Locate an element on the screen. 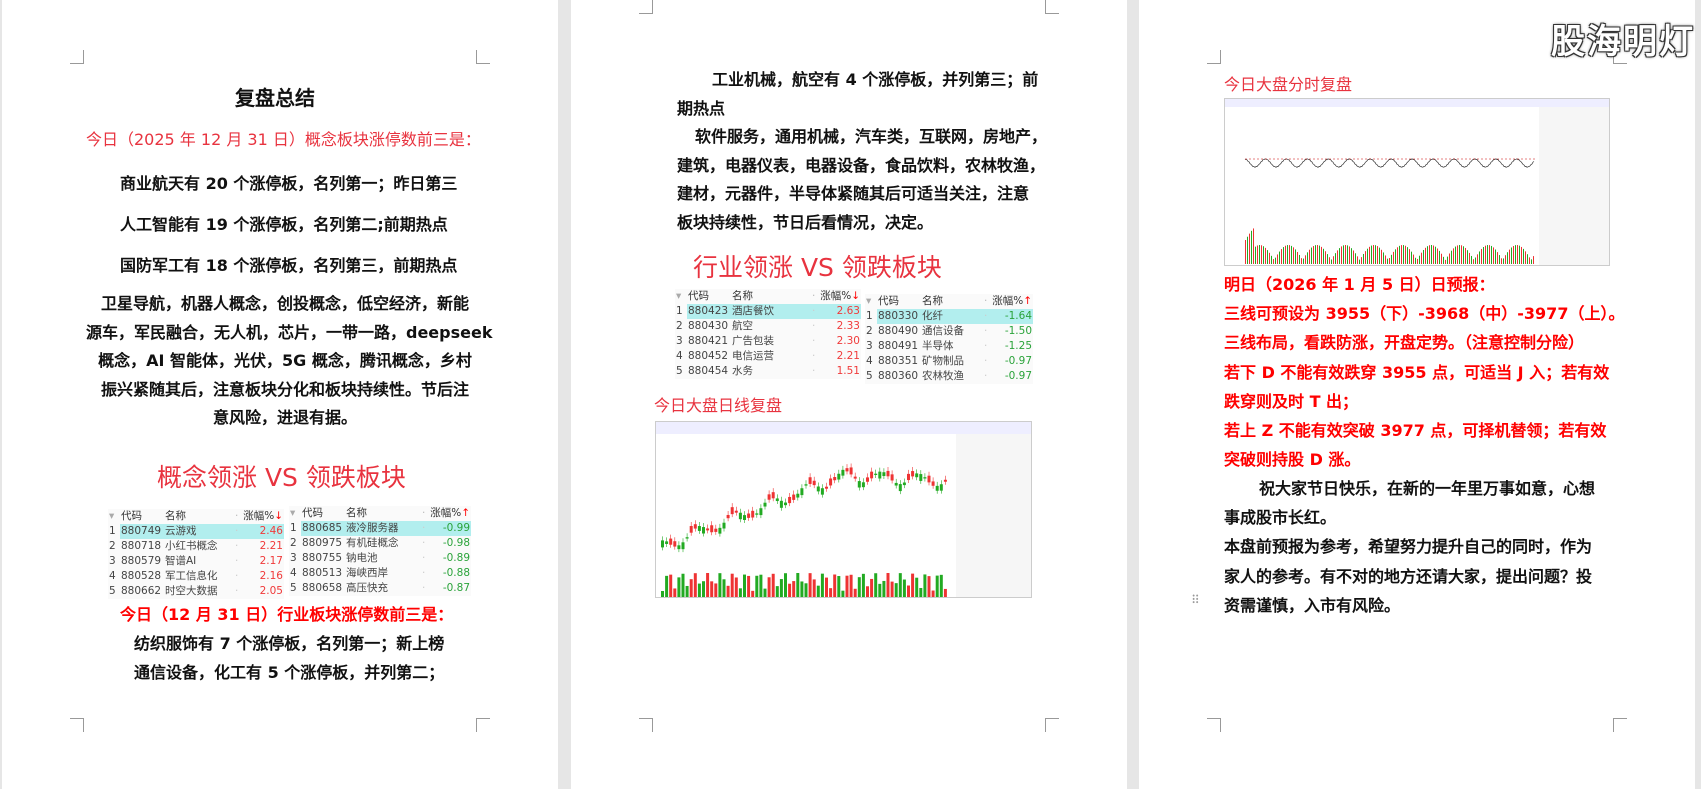 The image size is (1701, 789). para-line: 工业机械，航空有 4 个涨停板，并列第三；前 is located at coordinates (875, 79).